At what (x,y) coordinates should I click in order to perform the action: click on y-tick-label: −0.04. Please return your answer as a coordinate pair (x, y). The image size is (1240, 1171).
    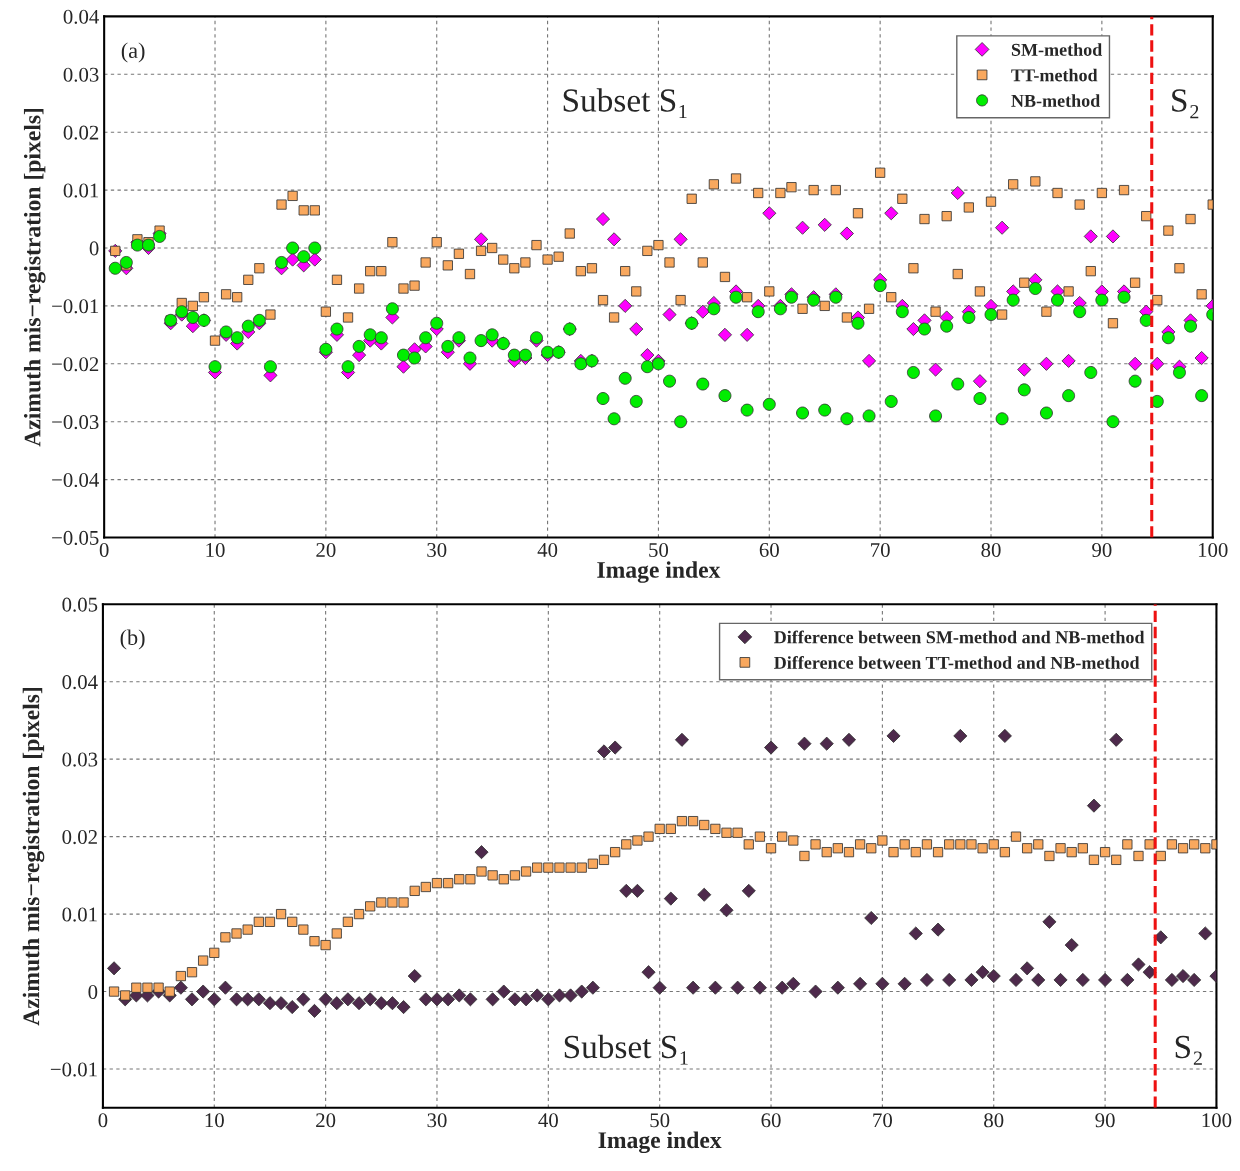
    Looking at the image, I should click on (75, 480).